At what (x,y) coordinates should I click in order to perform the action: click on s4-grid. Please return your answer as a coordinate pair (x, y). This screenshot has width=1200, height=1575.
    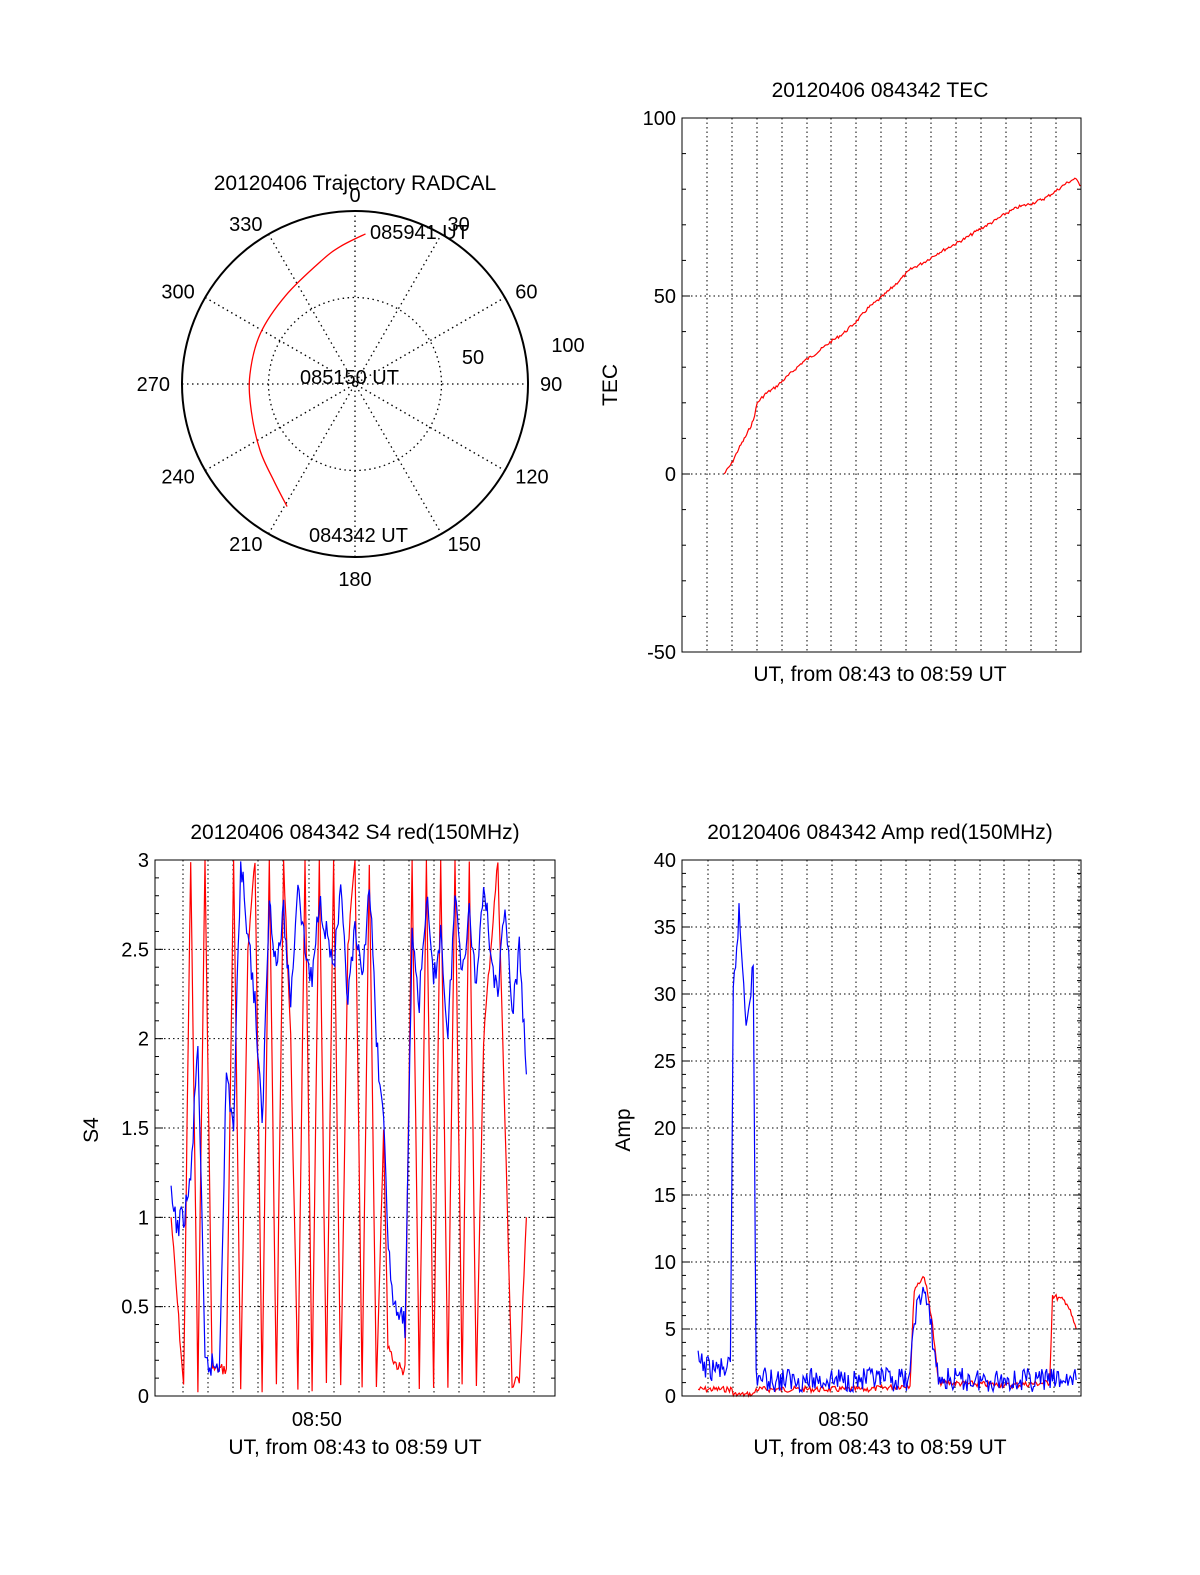
    Looking at the image, I should click on (355, 1128).